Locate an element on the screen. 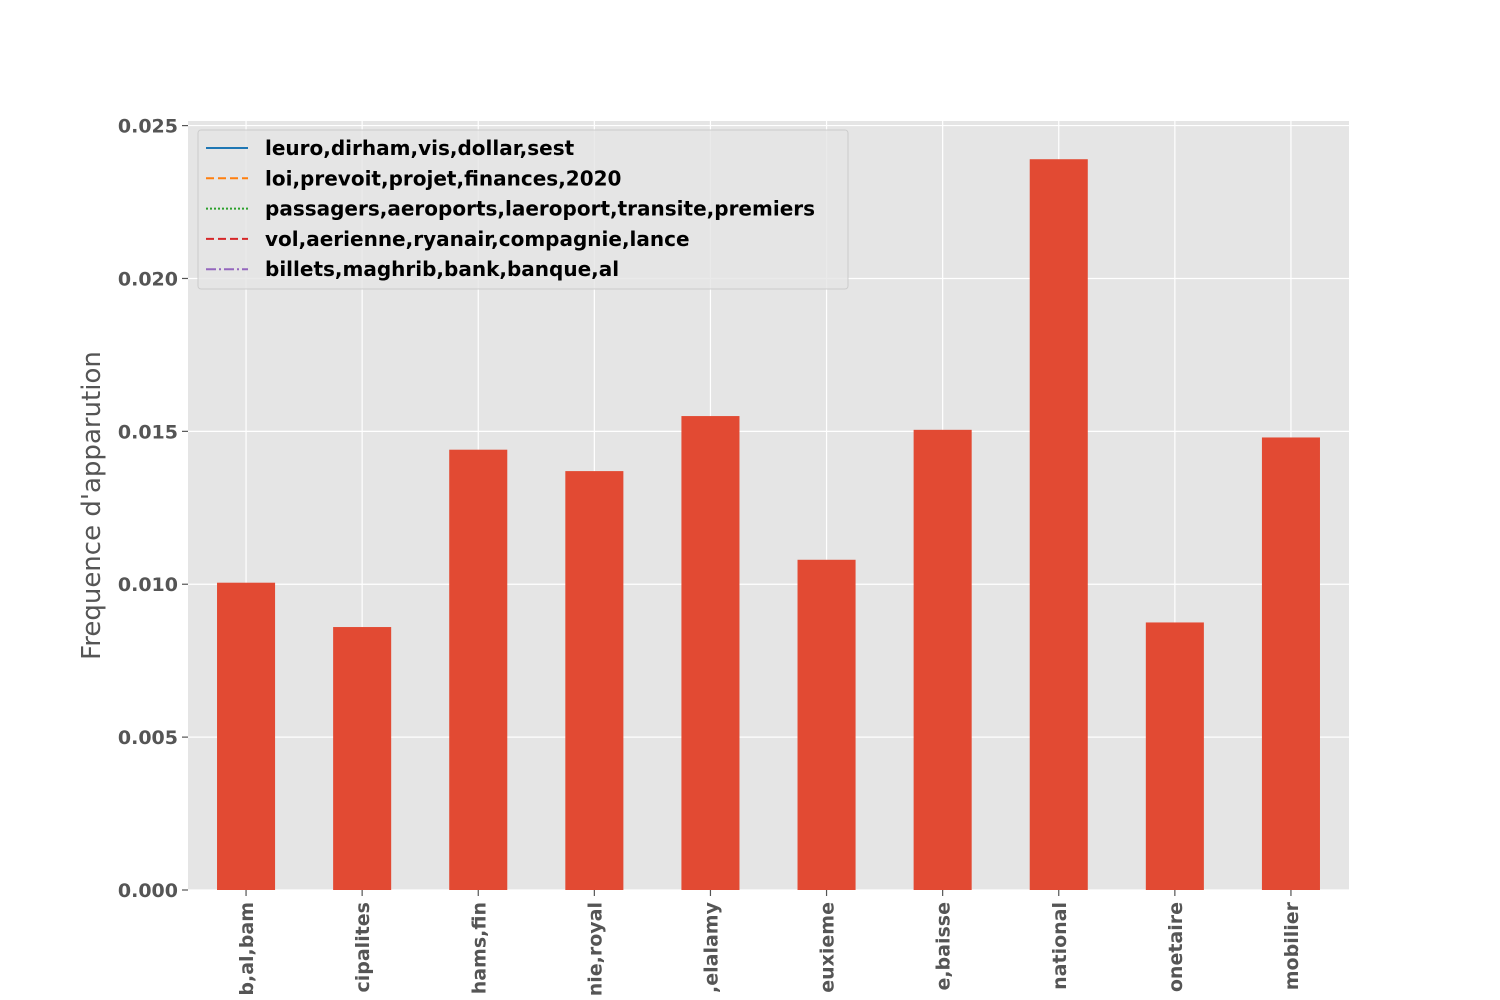 The image size is (1500, 1000). x-tick-label: nie,royal is located at coordinates (595, 949).